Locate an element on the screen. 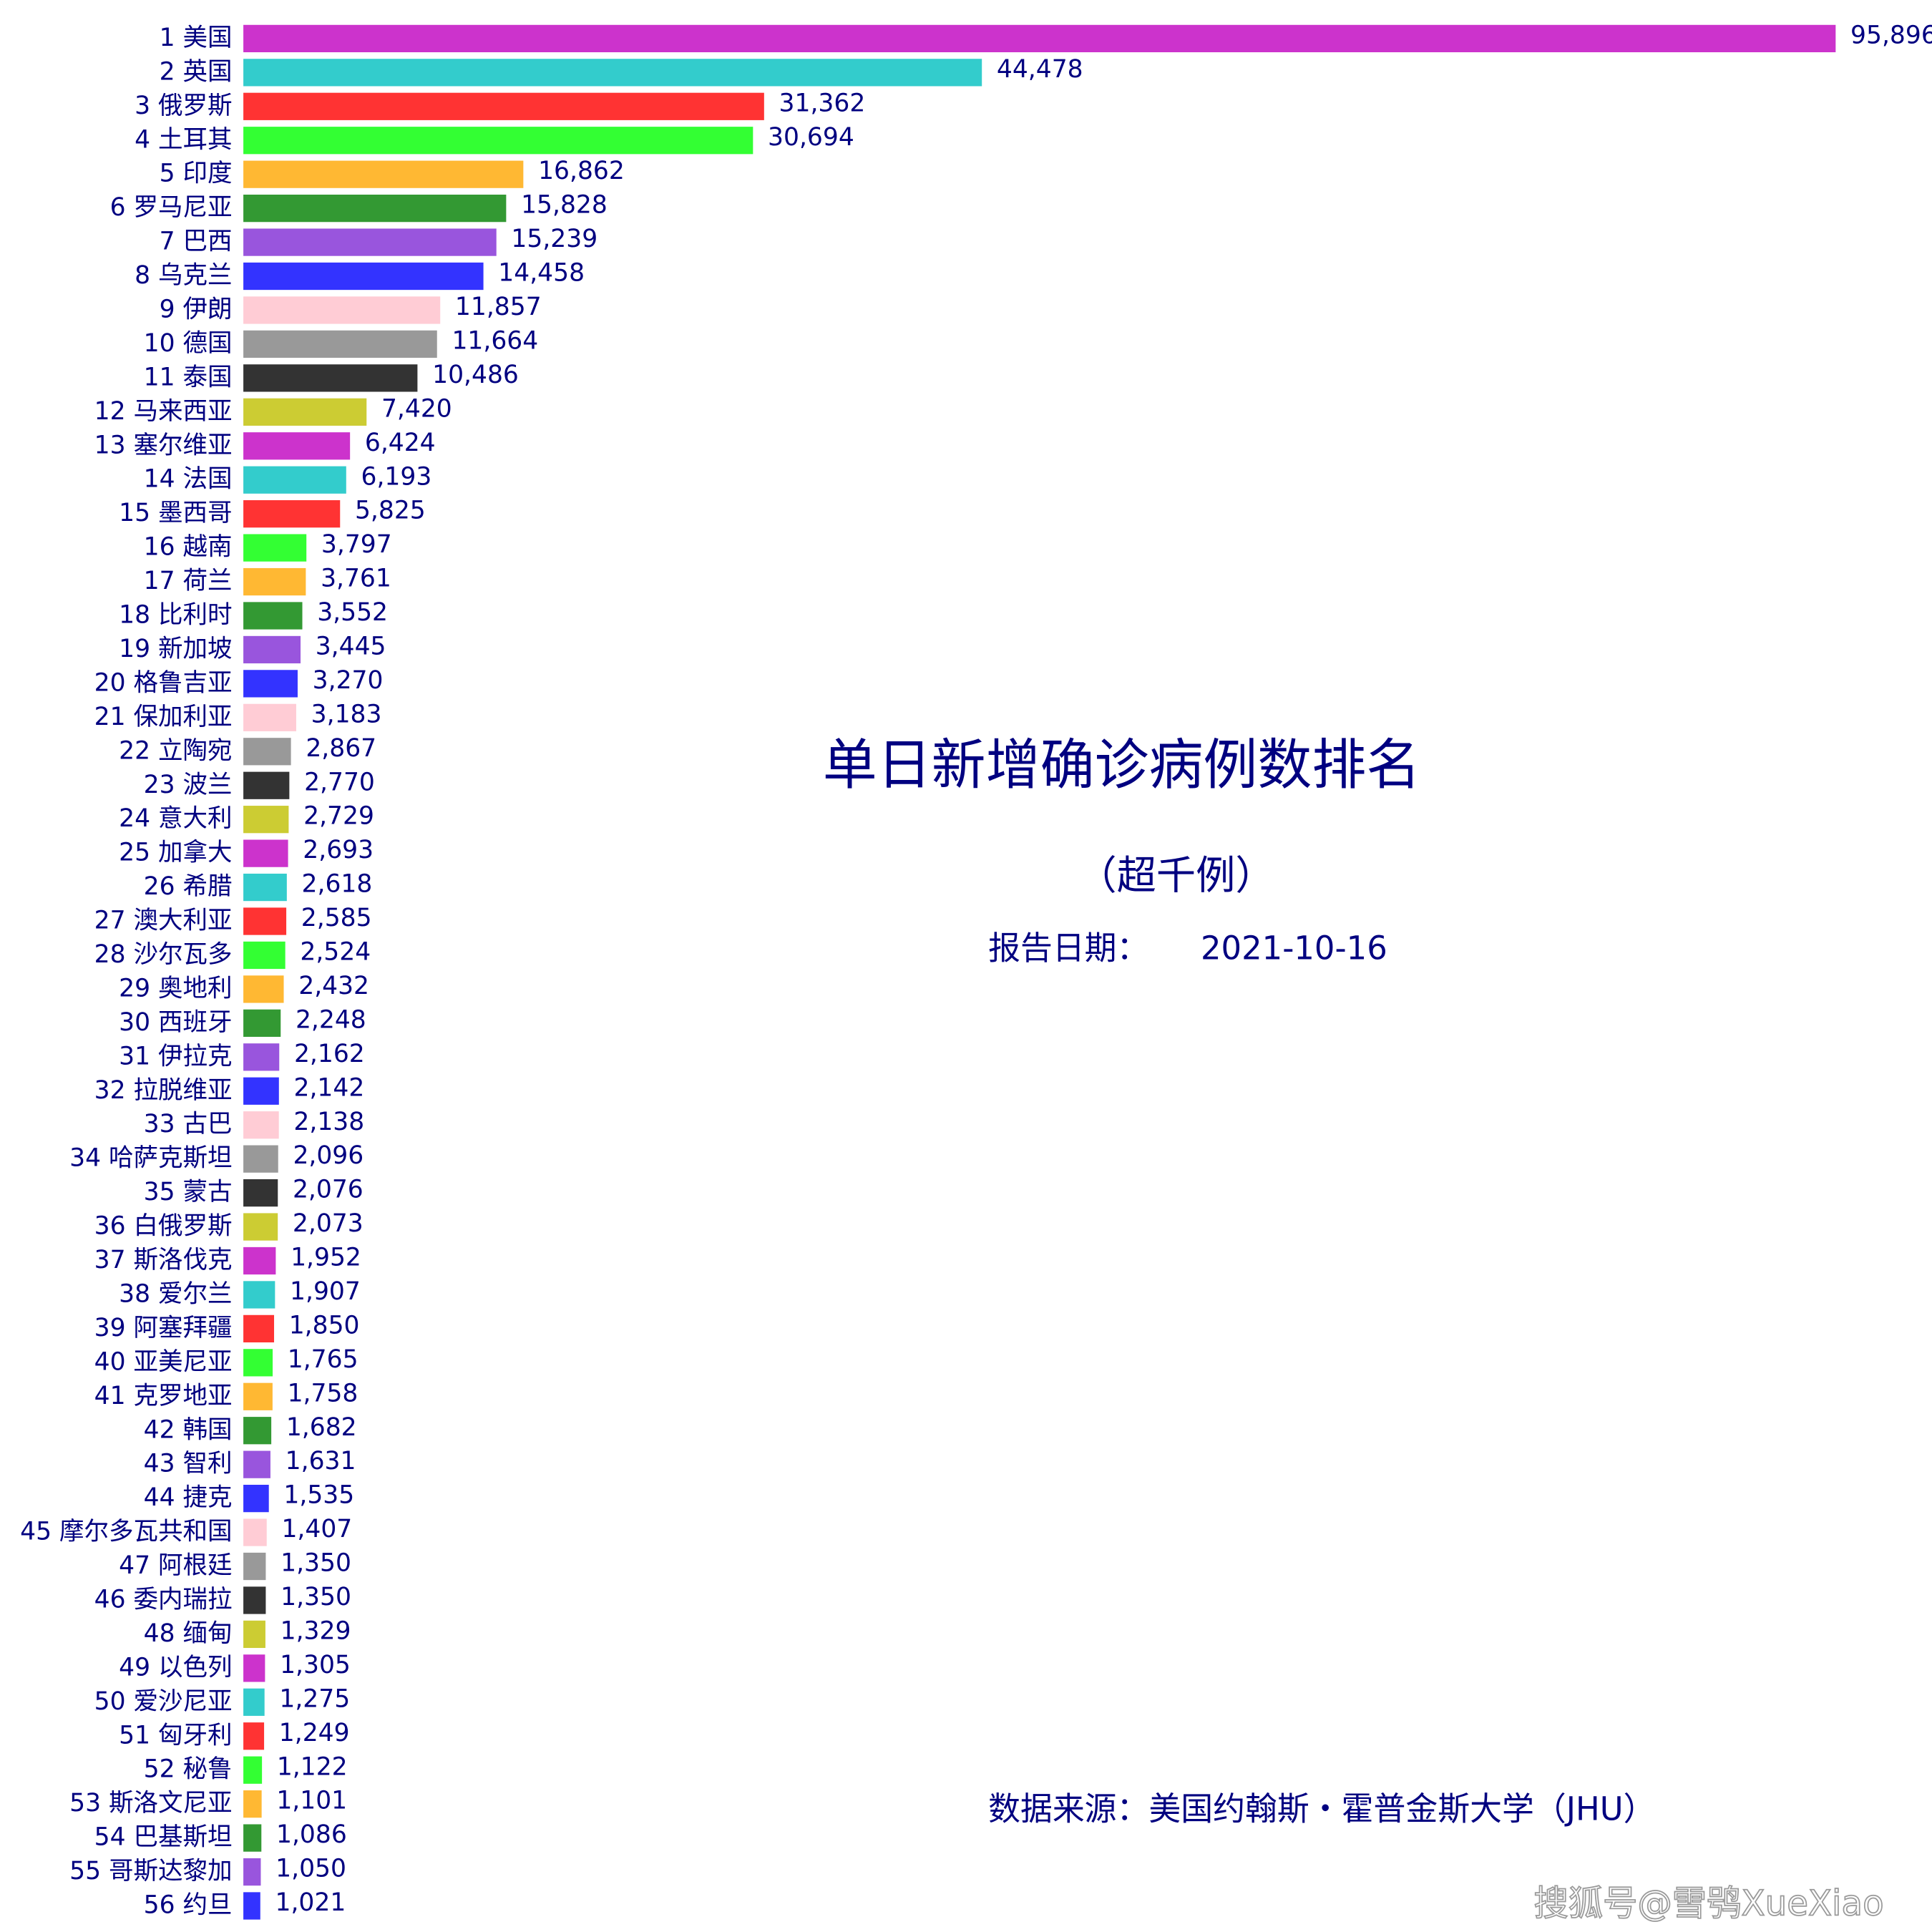 The width and height of the screenshot is (1932, 1932). value-label: 1,101 is located at coordinates (311, 1801).